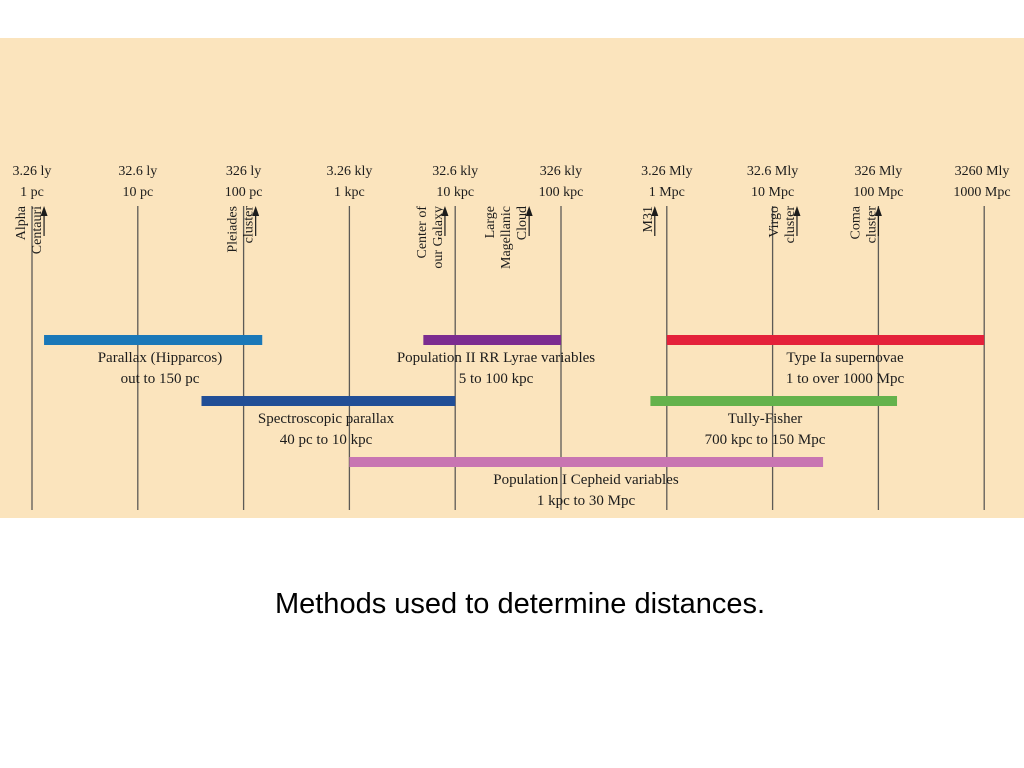 The image size is (1024, 768). Describe the element at coordinates (455, 171) in the screenshot. I see `tick-label-ly: 32.6 kly` at that location.